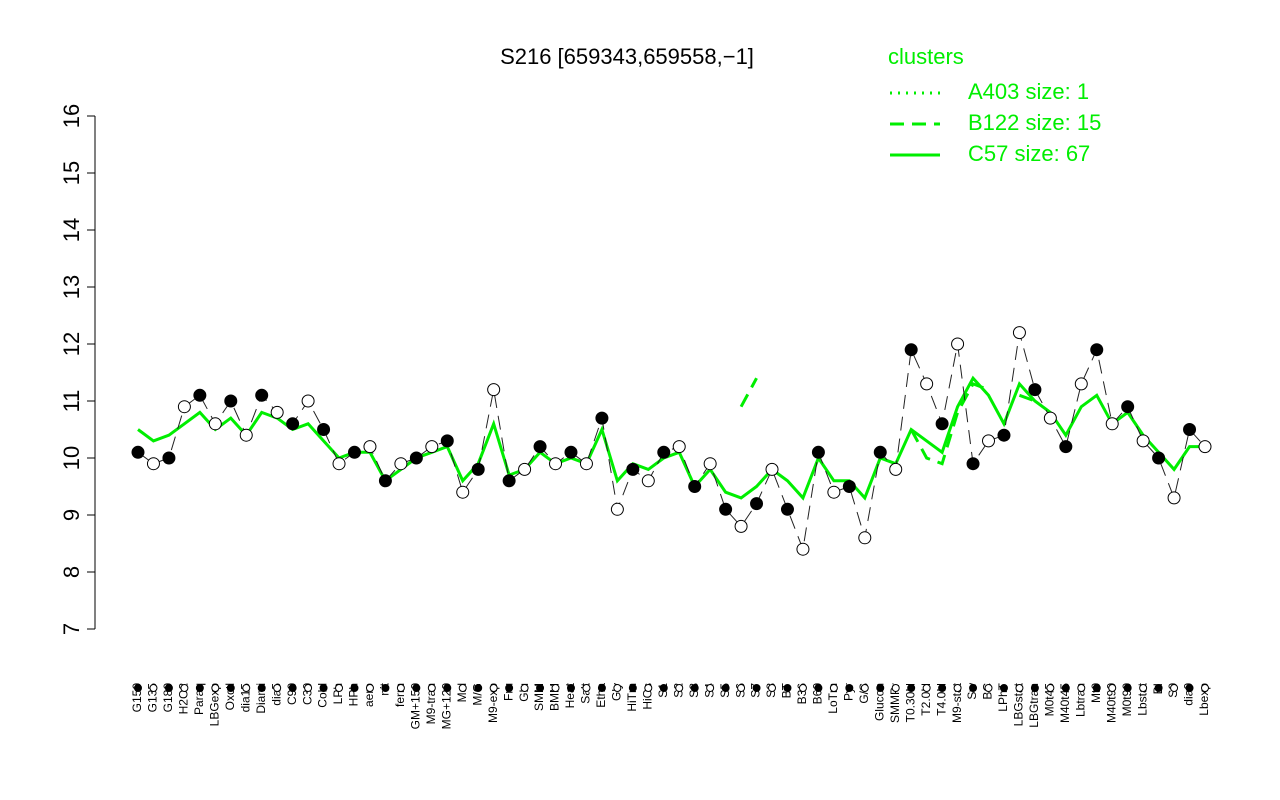 The height and width of the screenshot is (800, 1280). Describe the element at coordinates (71, 401) in the screenshot. I see `y-tick-label: 11` at that location.